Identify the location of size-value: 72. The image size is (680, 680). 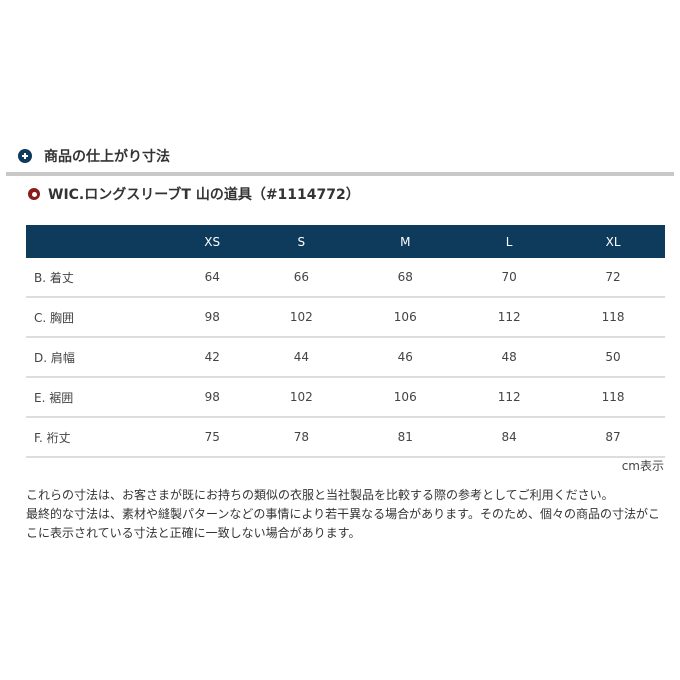
(613, 278).